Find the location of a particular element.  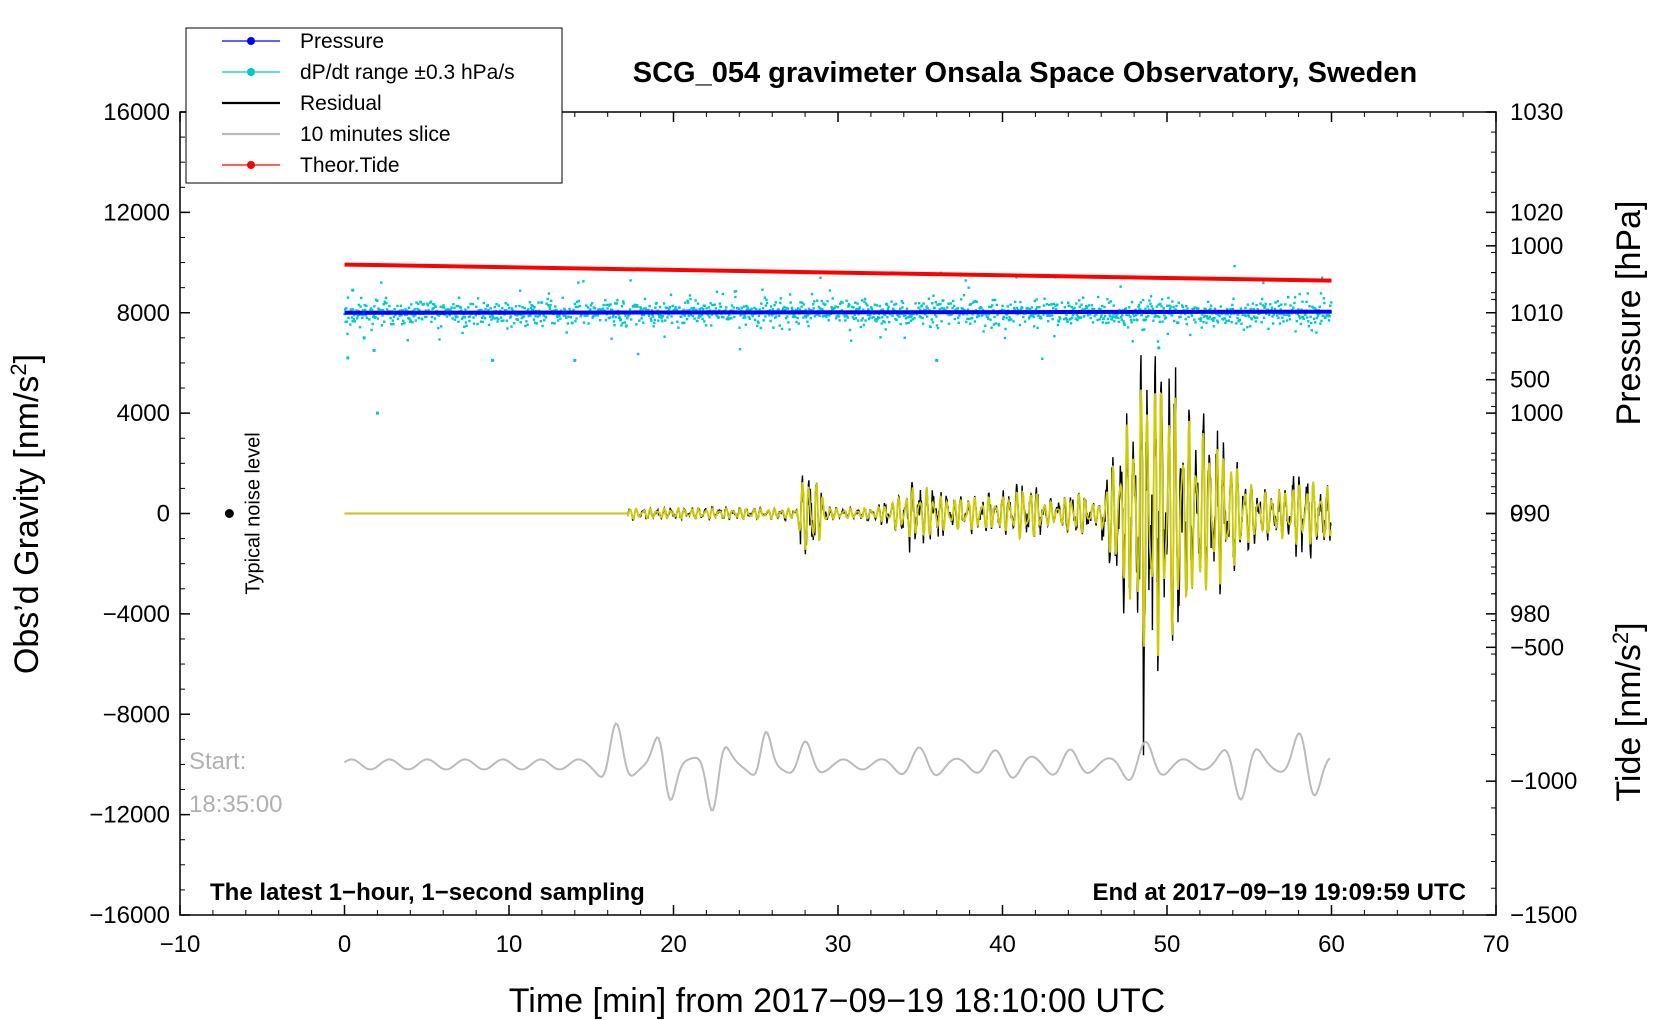

legend-marker is located at coordinates (251, 41).